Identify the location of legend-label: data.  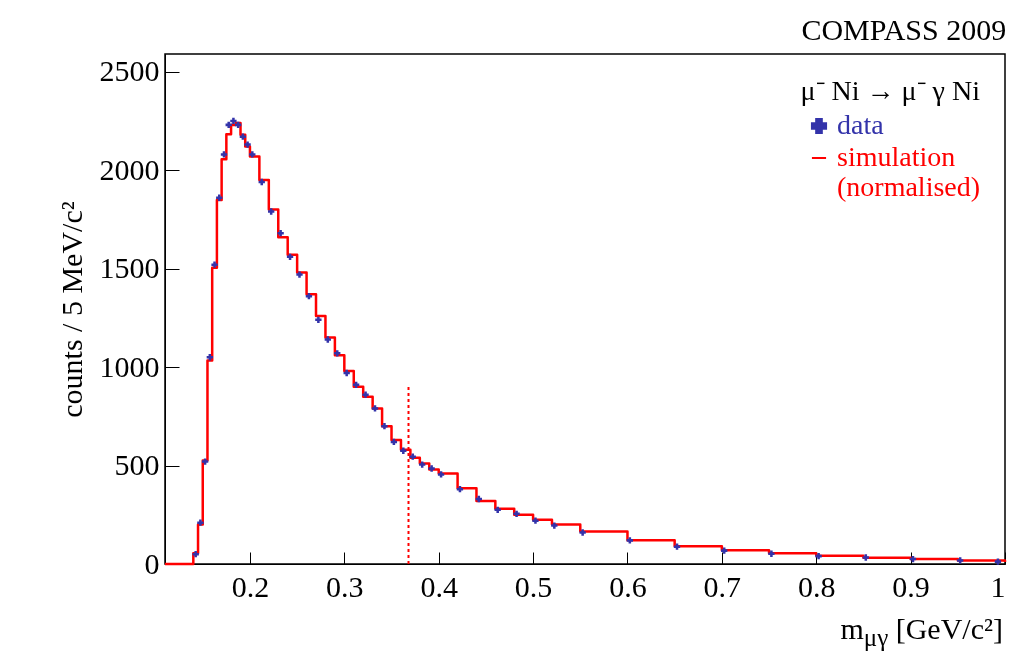
(861, 124).